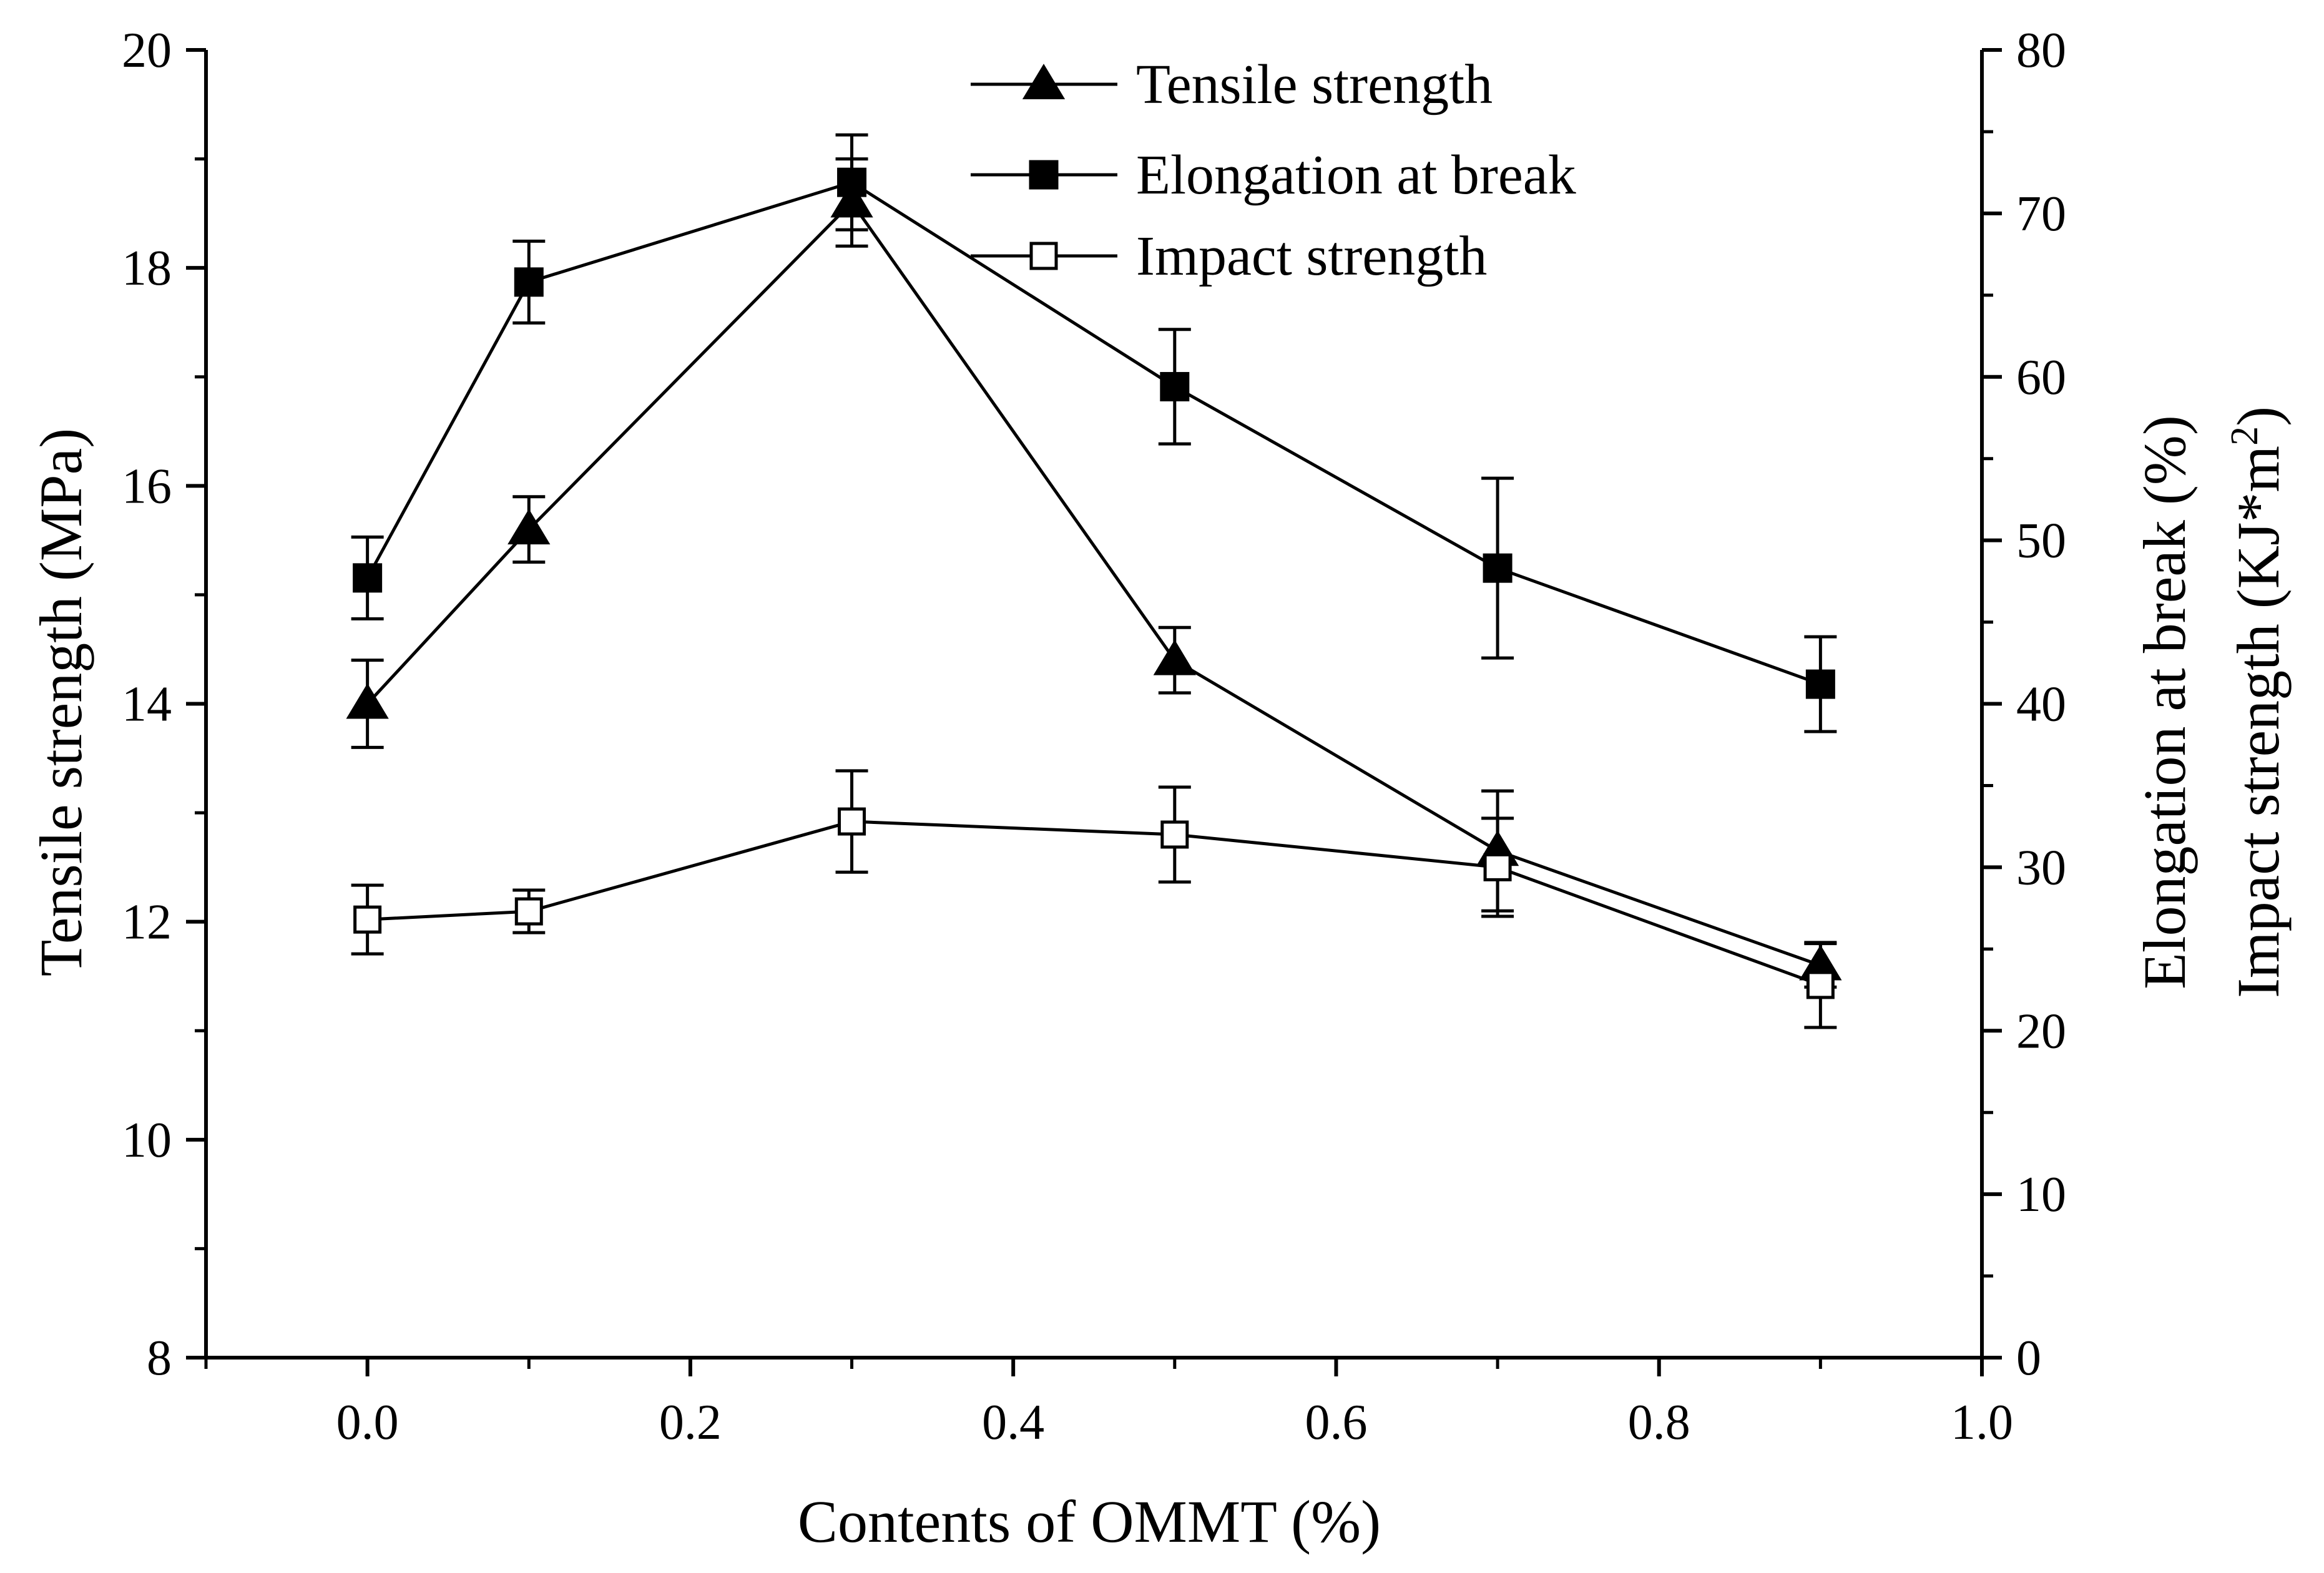 The image size is (2324, 1573). What do you see at coordinates (2041, 704) in the screenshot?
I see `y-right-tick-label: 40` at bounding box center [2041, 704].